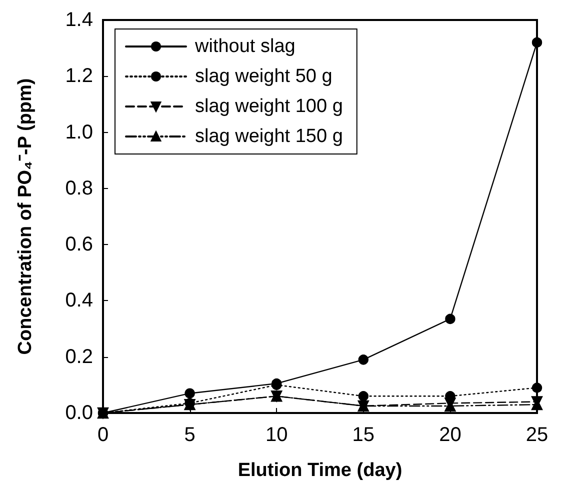  I want to click on x-tick-label: 10, so click(276, 435).